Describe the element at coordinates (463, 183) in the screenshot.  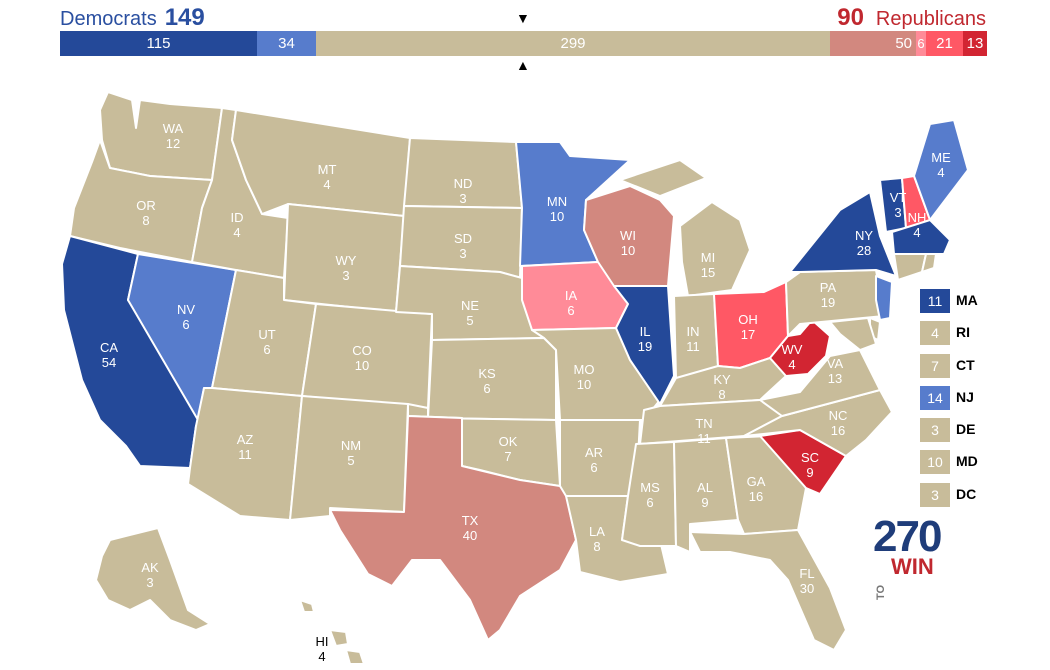
I see `state-label-nd: ND` at that location.